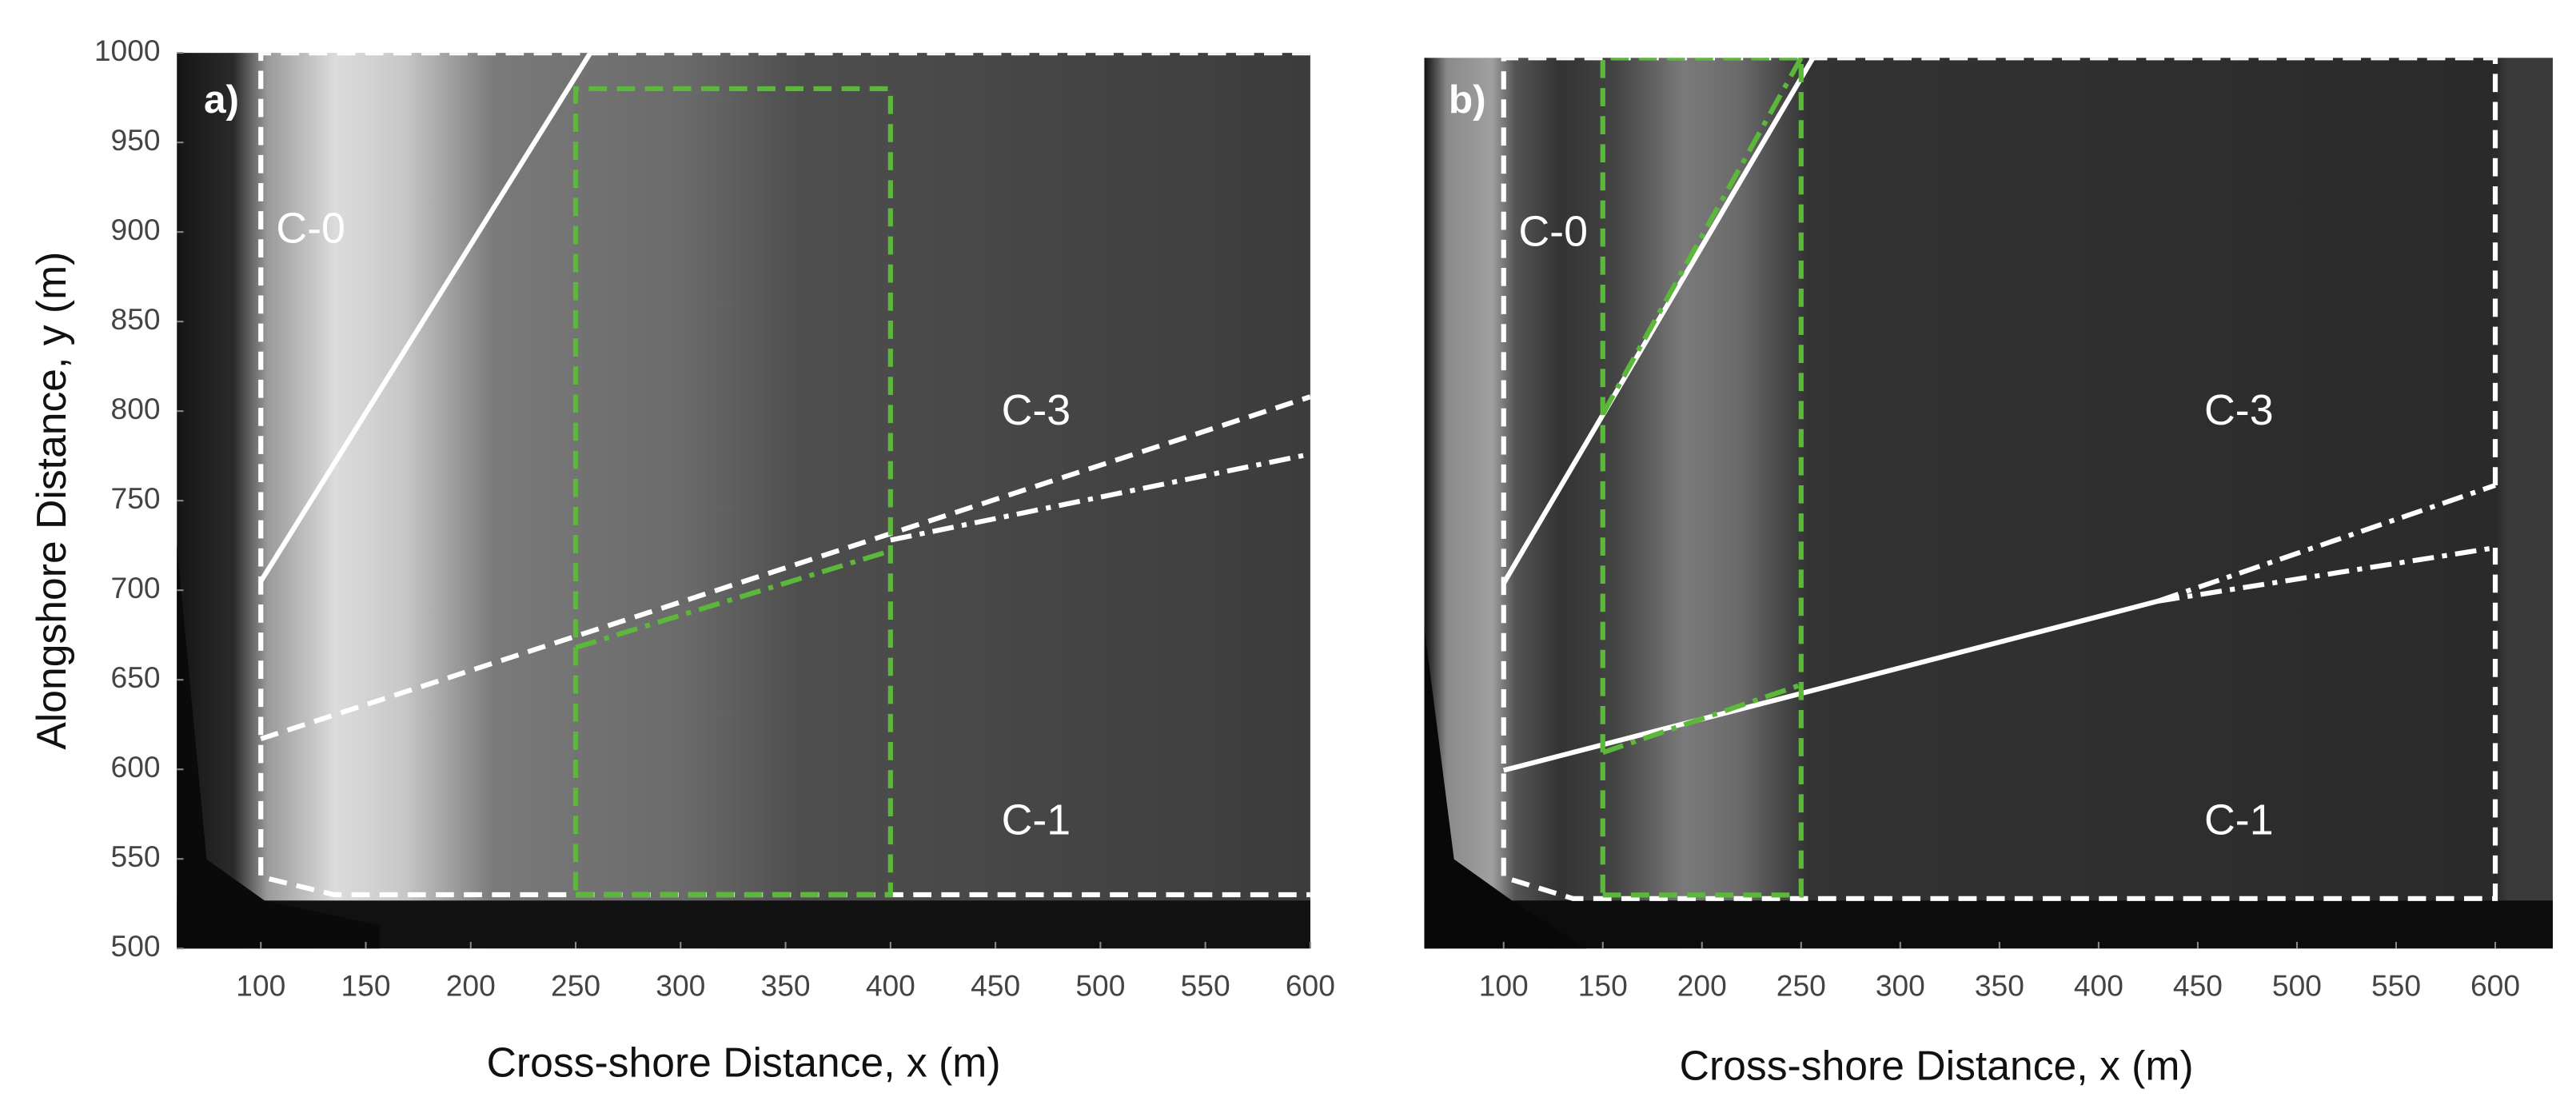 Image resolution: width=2576 pixels, height=1117 pixels. I want to click on y-tick-label: 850, so click(136, 319).